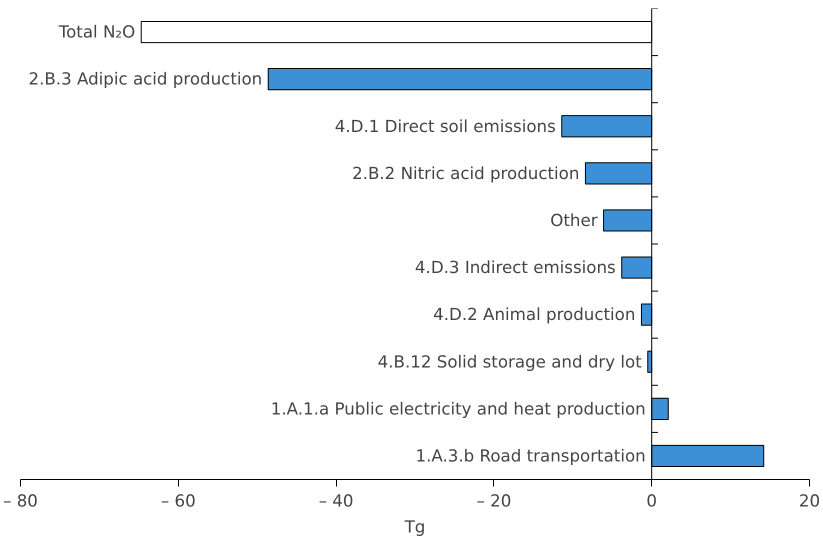 The width and height of the screenshot is (823, 539). Describe the element at coordinates (494, 501) in the screenshot. I see `x-tick-label: – 20` at that location.